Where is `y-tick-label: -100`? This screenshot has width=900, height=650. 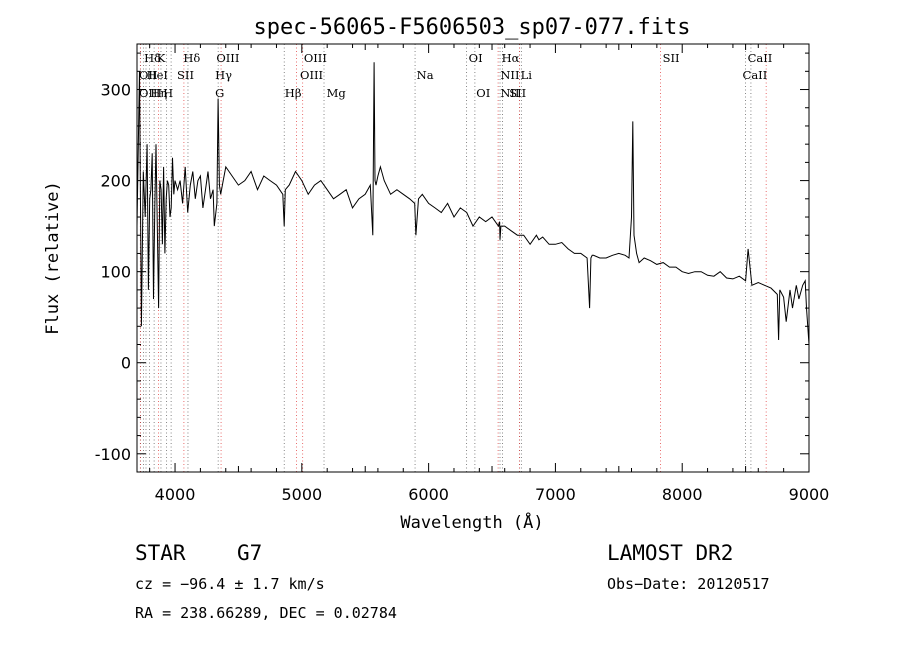
y-tick-label: -100 is located at coordinates (113, 454).